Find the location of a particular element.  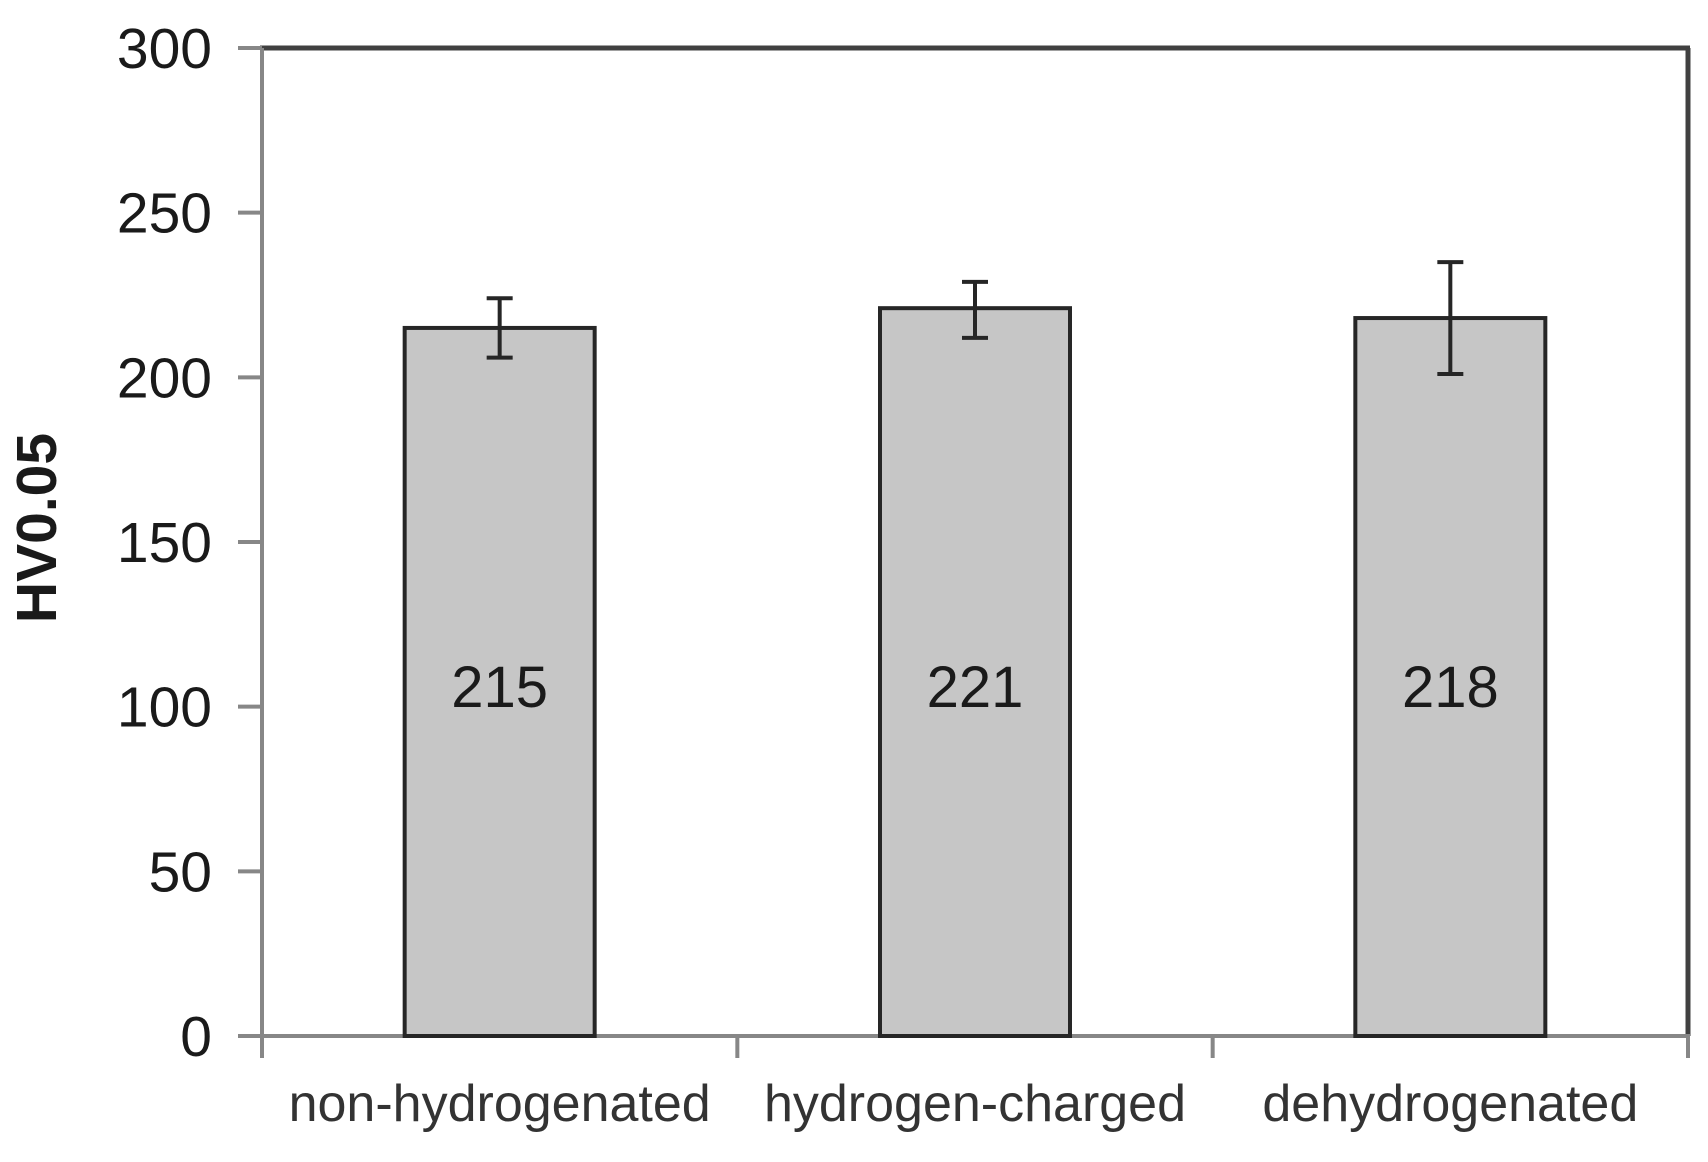

y-axis-title: HV0.05 is located at coordinates (37, 528).